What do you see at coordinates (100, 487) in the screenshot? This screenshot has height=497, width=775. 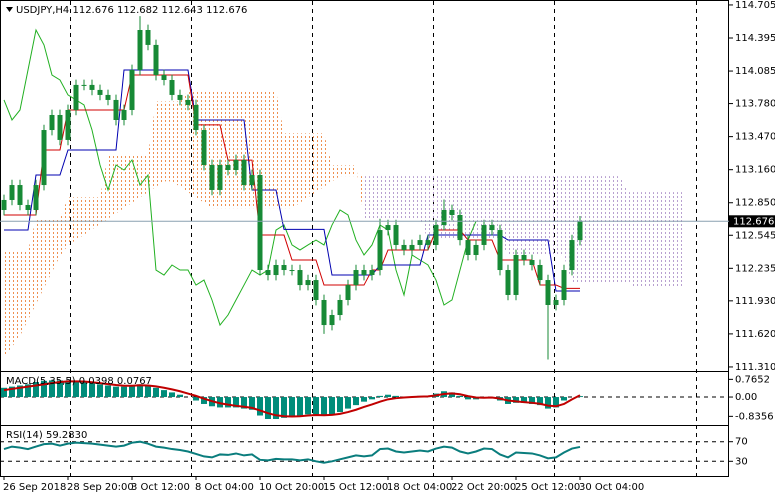 I see `x-tick-label: 28 Sep 20:00` at bounding box center [100, 487].